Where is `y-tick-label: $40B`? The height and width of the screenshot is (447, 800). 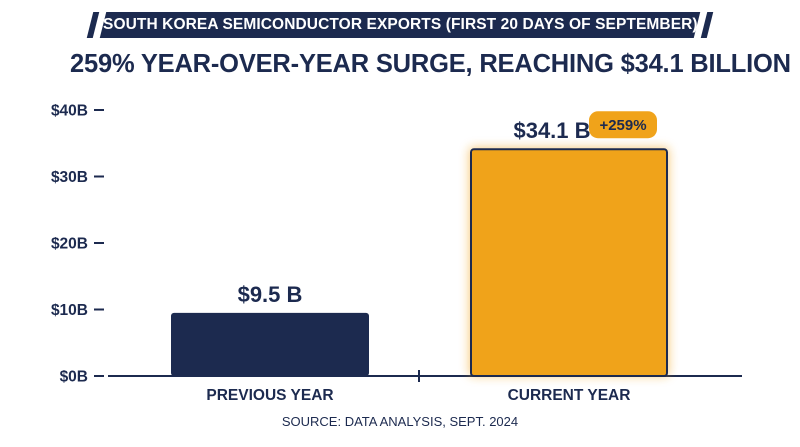
y-tick-label: $40B is located at coordinates (69, 111).